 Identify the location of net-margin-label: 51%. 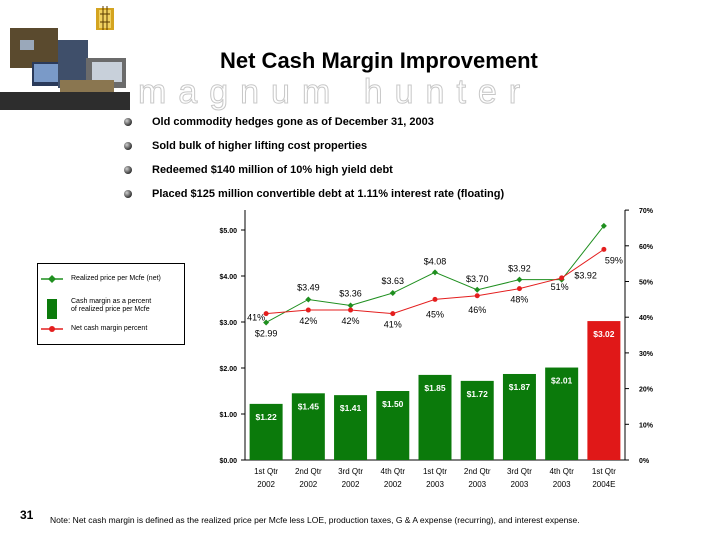
(560, 287).